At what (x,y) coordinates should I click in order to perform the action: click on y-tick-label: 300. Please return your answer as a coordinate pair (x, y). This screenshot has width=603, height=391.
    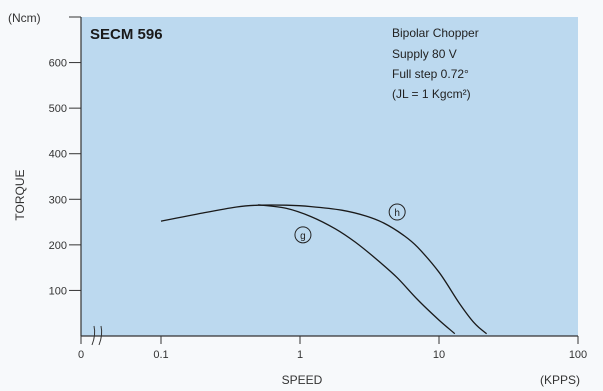
    Looking at the image, I should click on (58, 200).